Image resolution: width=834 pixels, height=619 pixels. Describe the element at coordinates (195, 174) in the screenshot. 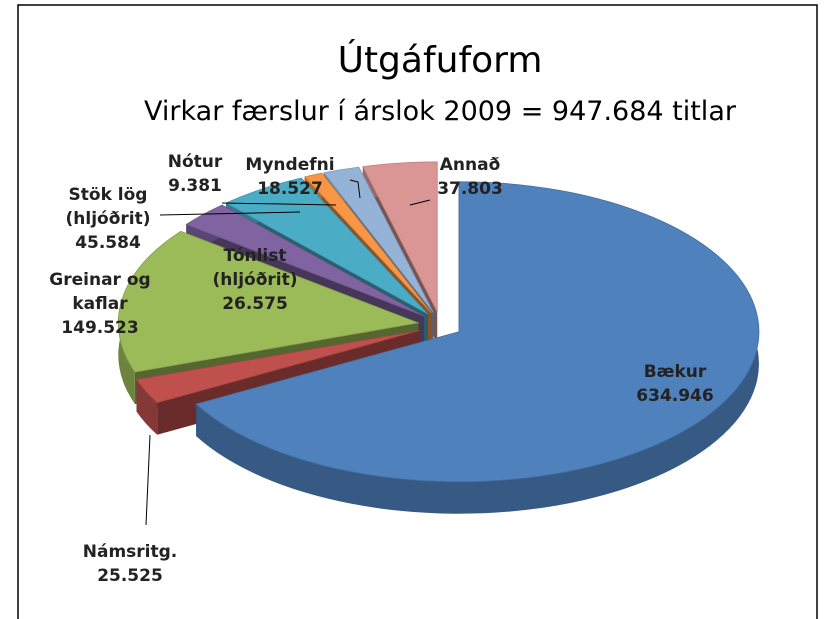

I see `data-label: Nótur 9.381` at that location.